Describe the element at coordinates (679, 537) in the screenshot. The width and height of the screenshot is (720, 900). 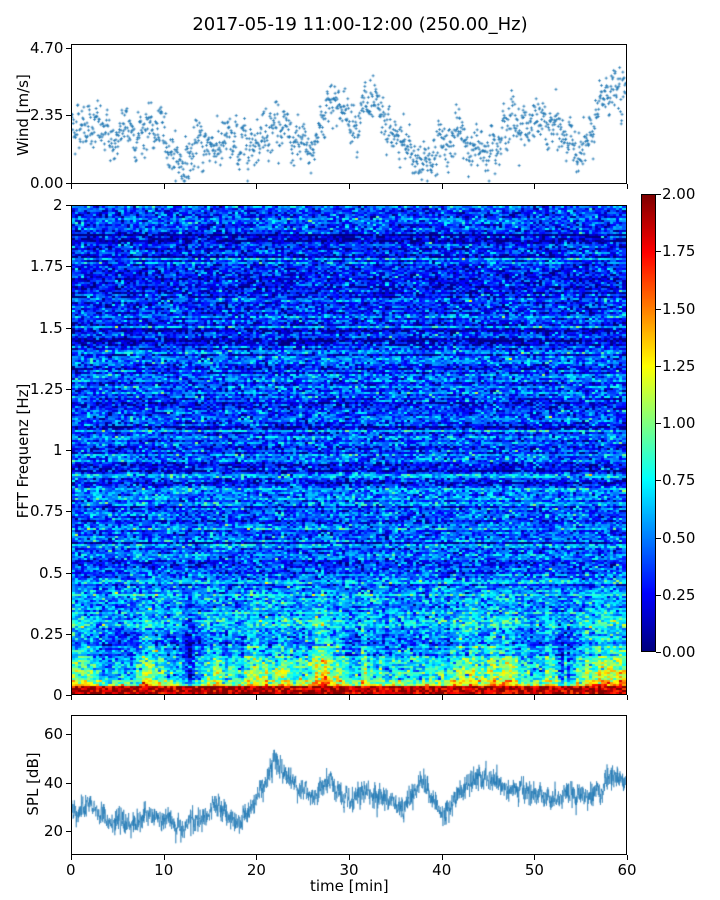
I see `colorbar-tick-label: 0.50` at that location.